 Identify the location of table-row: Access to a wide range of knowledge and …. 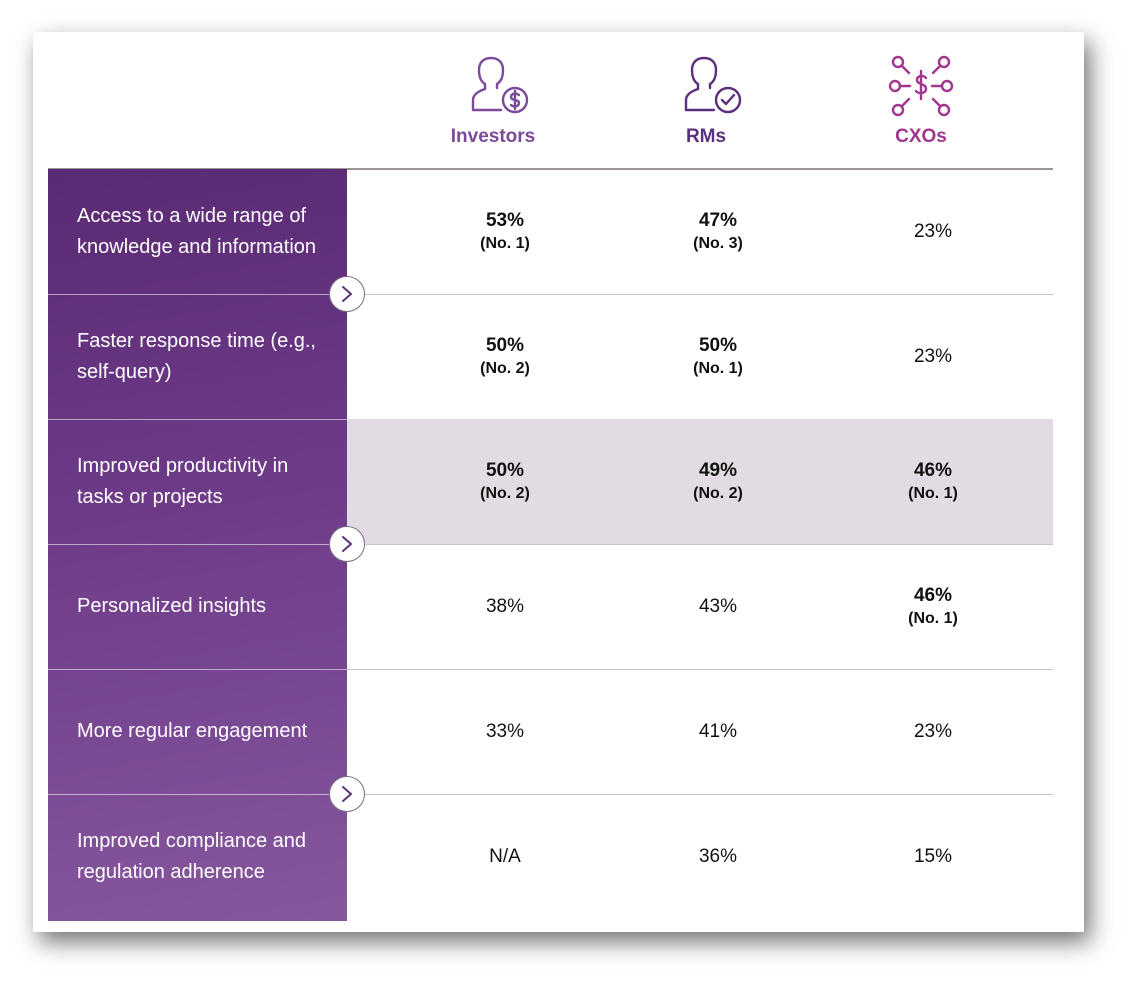
(550, 232).